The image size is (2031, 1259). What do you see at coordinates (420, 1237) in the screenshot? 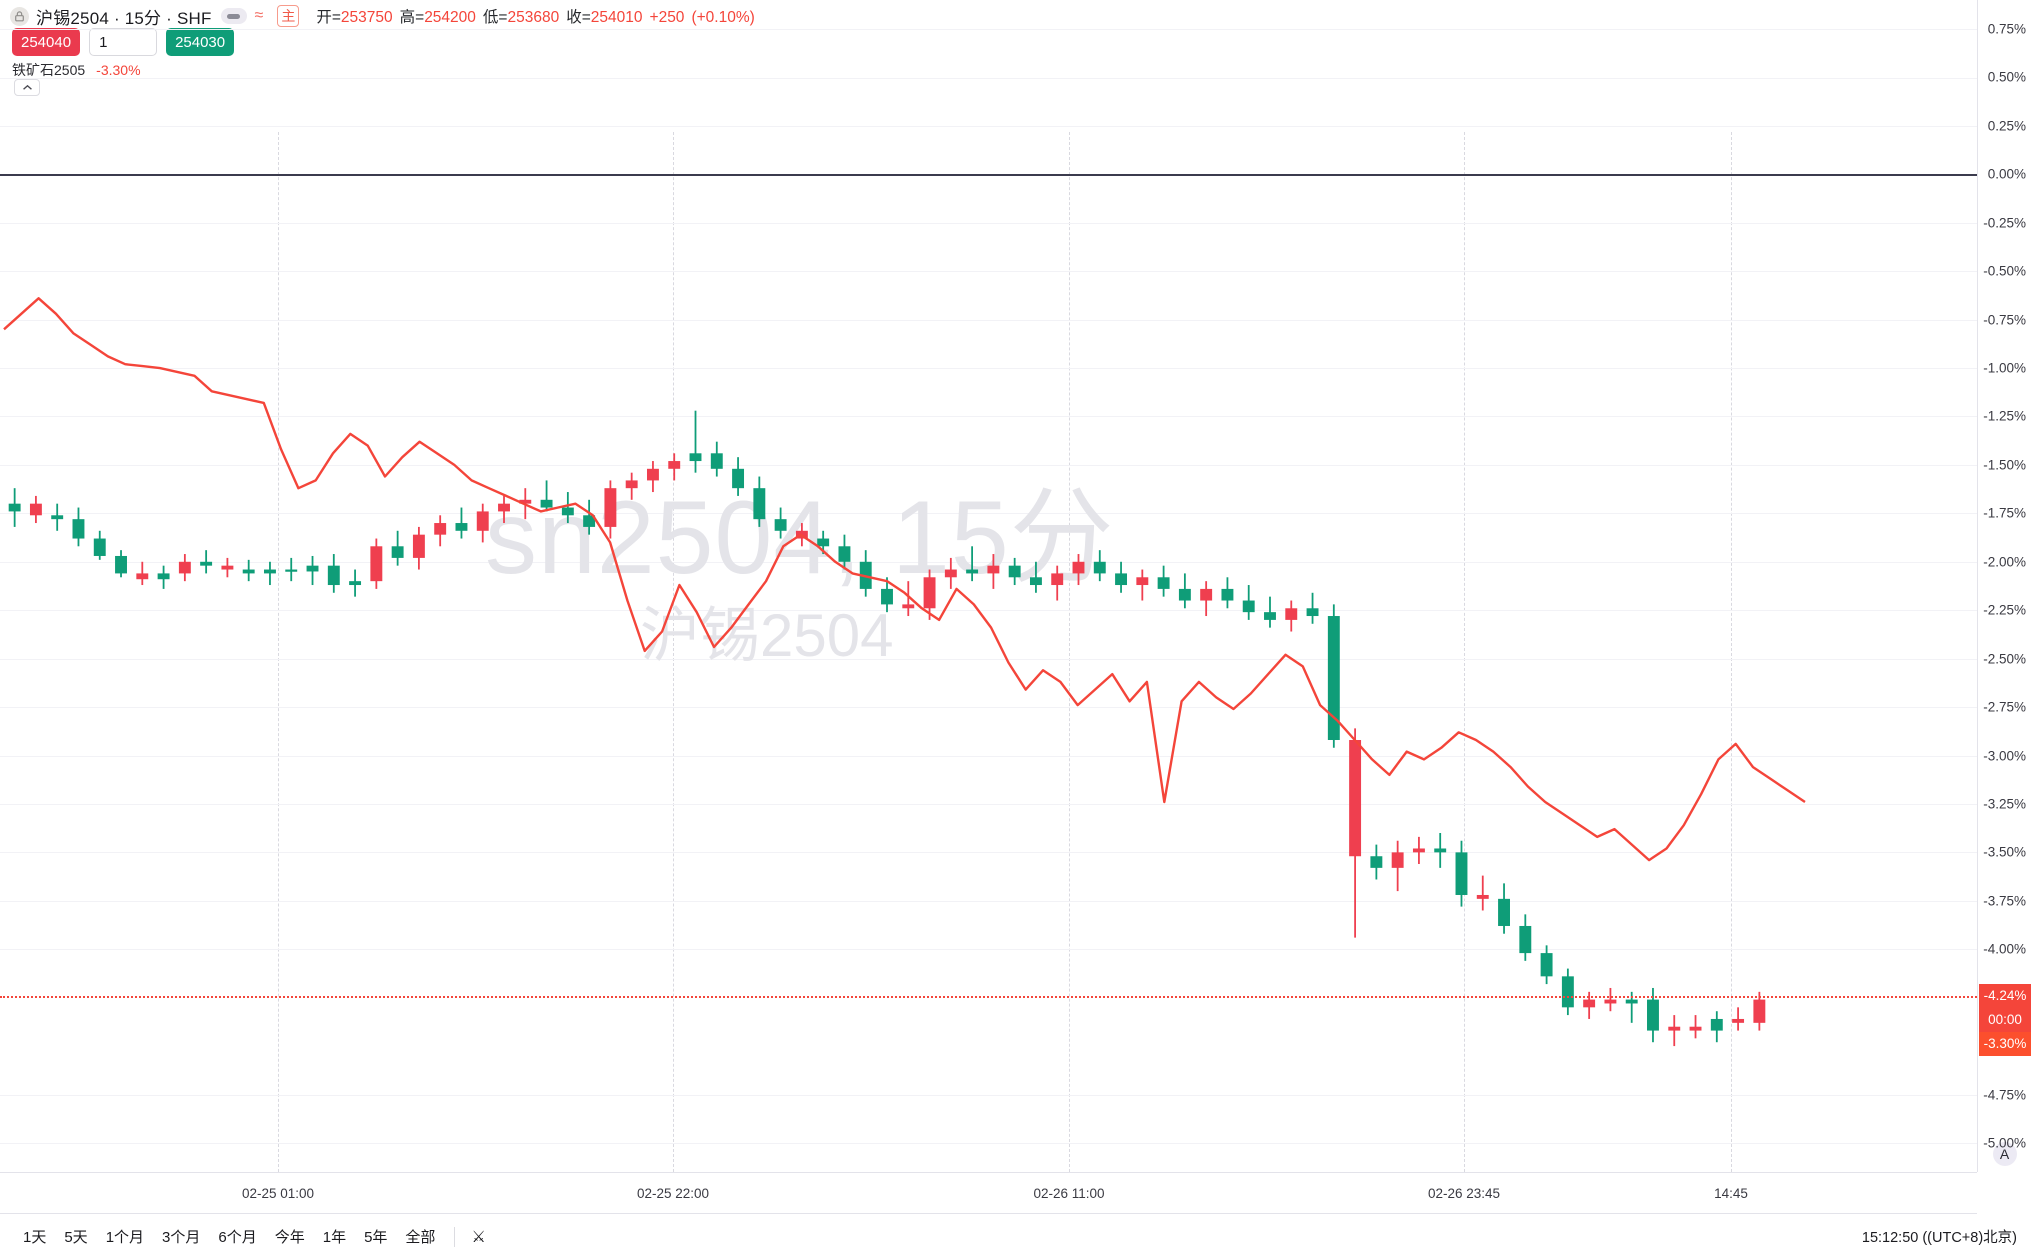
I see `range-button: 全部` at bounding box center [420, 1237].